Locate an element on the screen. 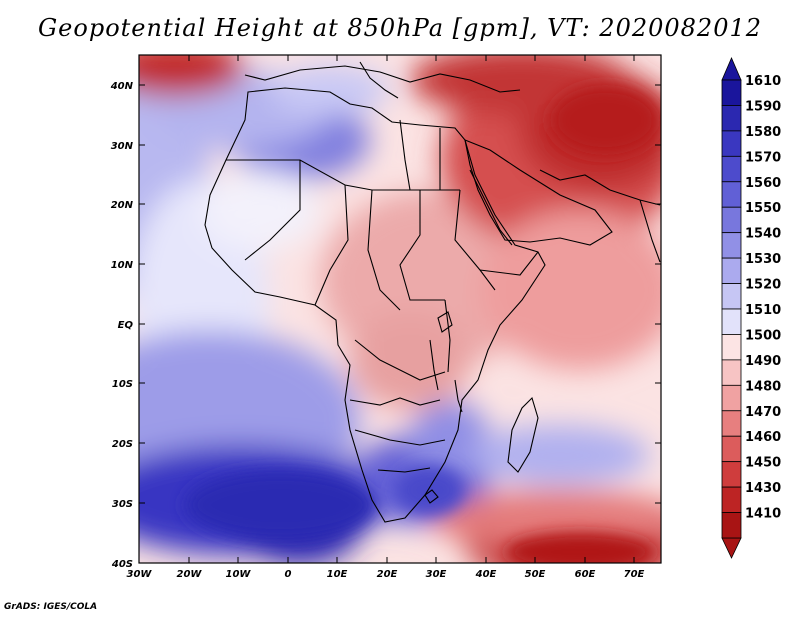 The height and width of the screenshot is (618, 800). lon-label: 30E is located at coordinates (436, 574).